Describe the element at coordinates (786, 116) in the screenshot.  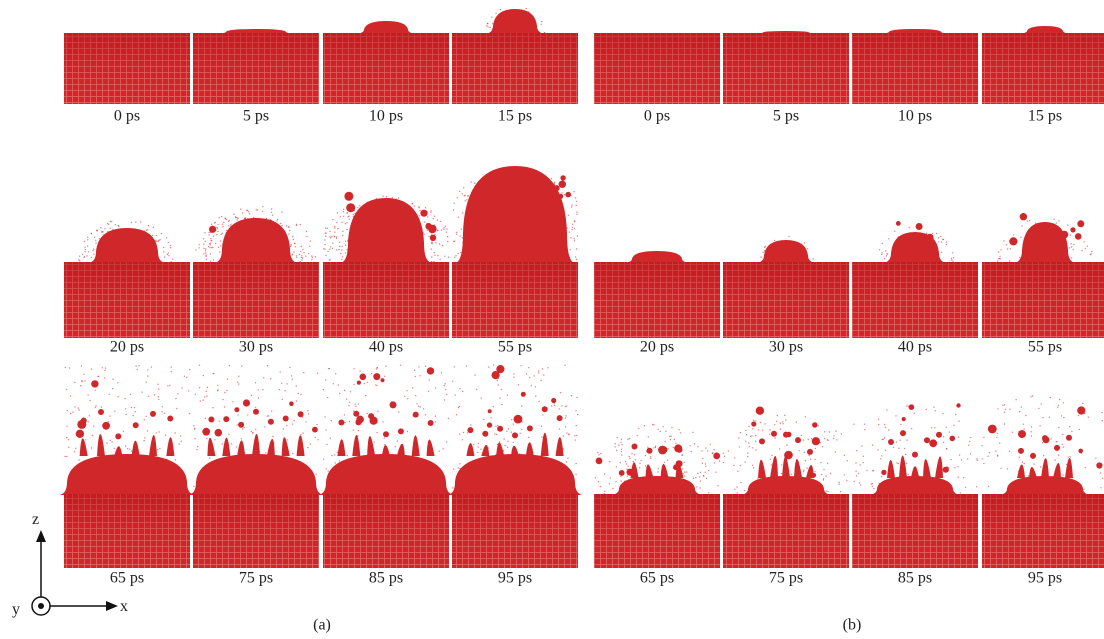
I see `time-label: 5 ps` at that location.